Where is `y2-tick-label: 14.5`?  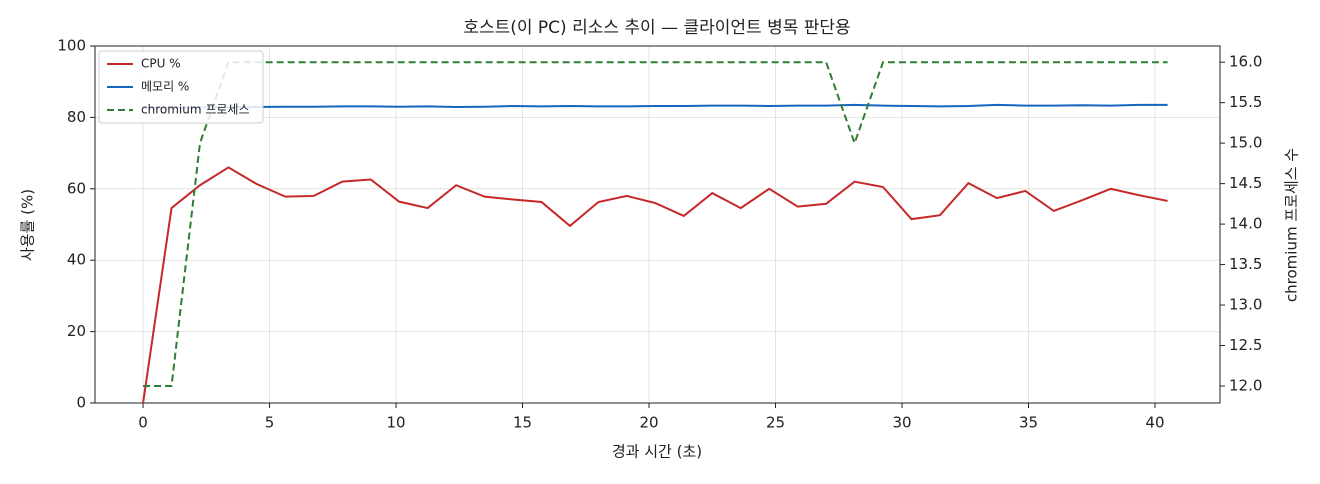
y2-tick-label: 14.5 is located at coordinates (1245, 183).